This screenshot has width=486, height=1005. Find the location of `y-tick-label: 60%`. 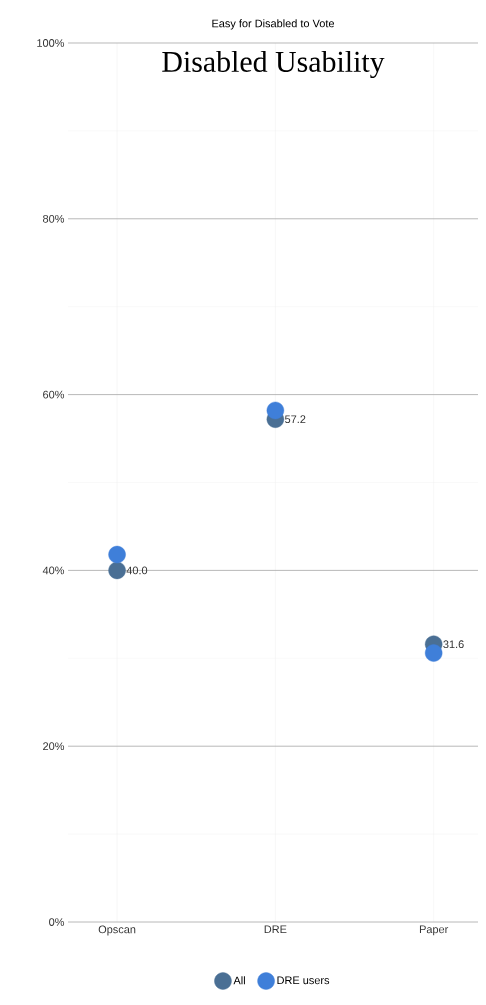

y-tick-label: 60% is located at coordinates (54, 394).